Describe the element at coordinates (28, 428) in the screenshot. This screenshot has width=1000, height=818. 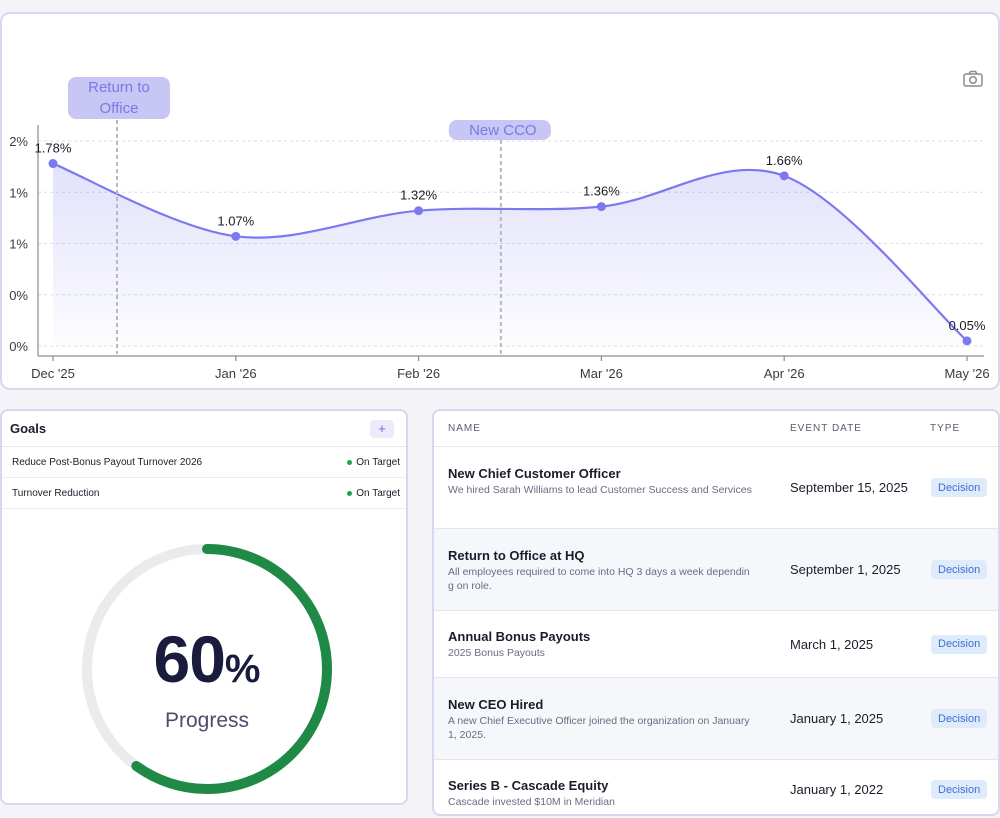
I see `goals-title: Goals` at that location.